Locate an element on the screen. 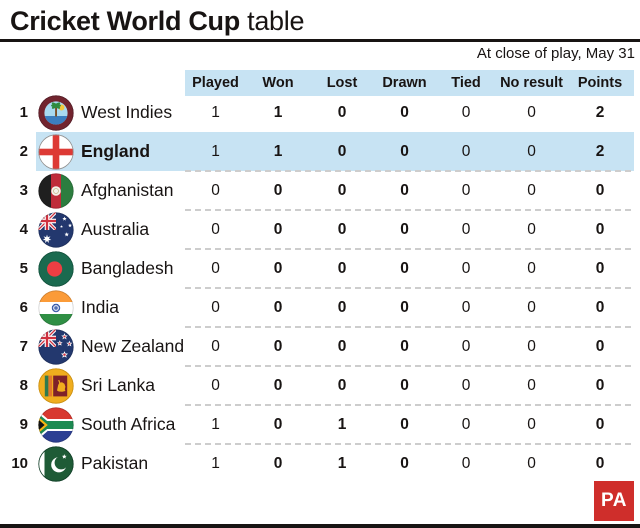  bottom-rule is located at coordinates (320, 526).